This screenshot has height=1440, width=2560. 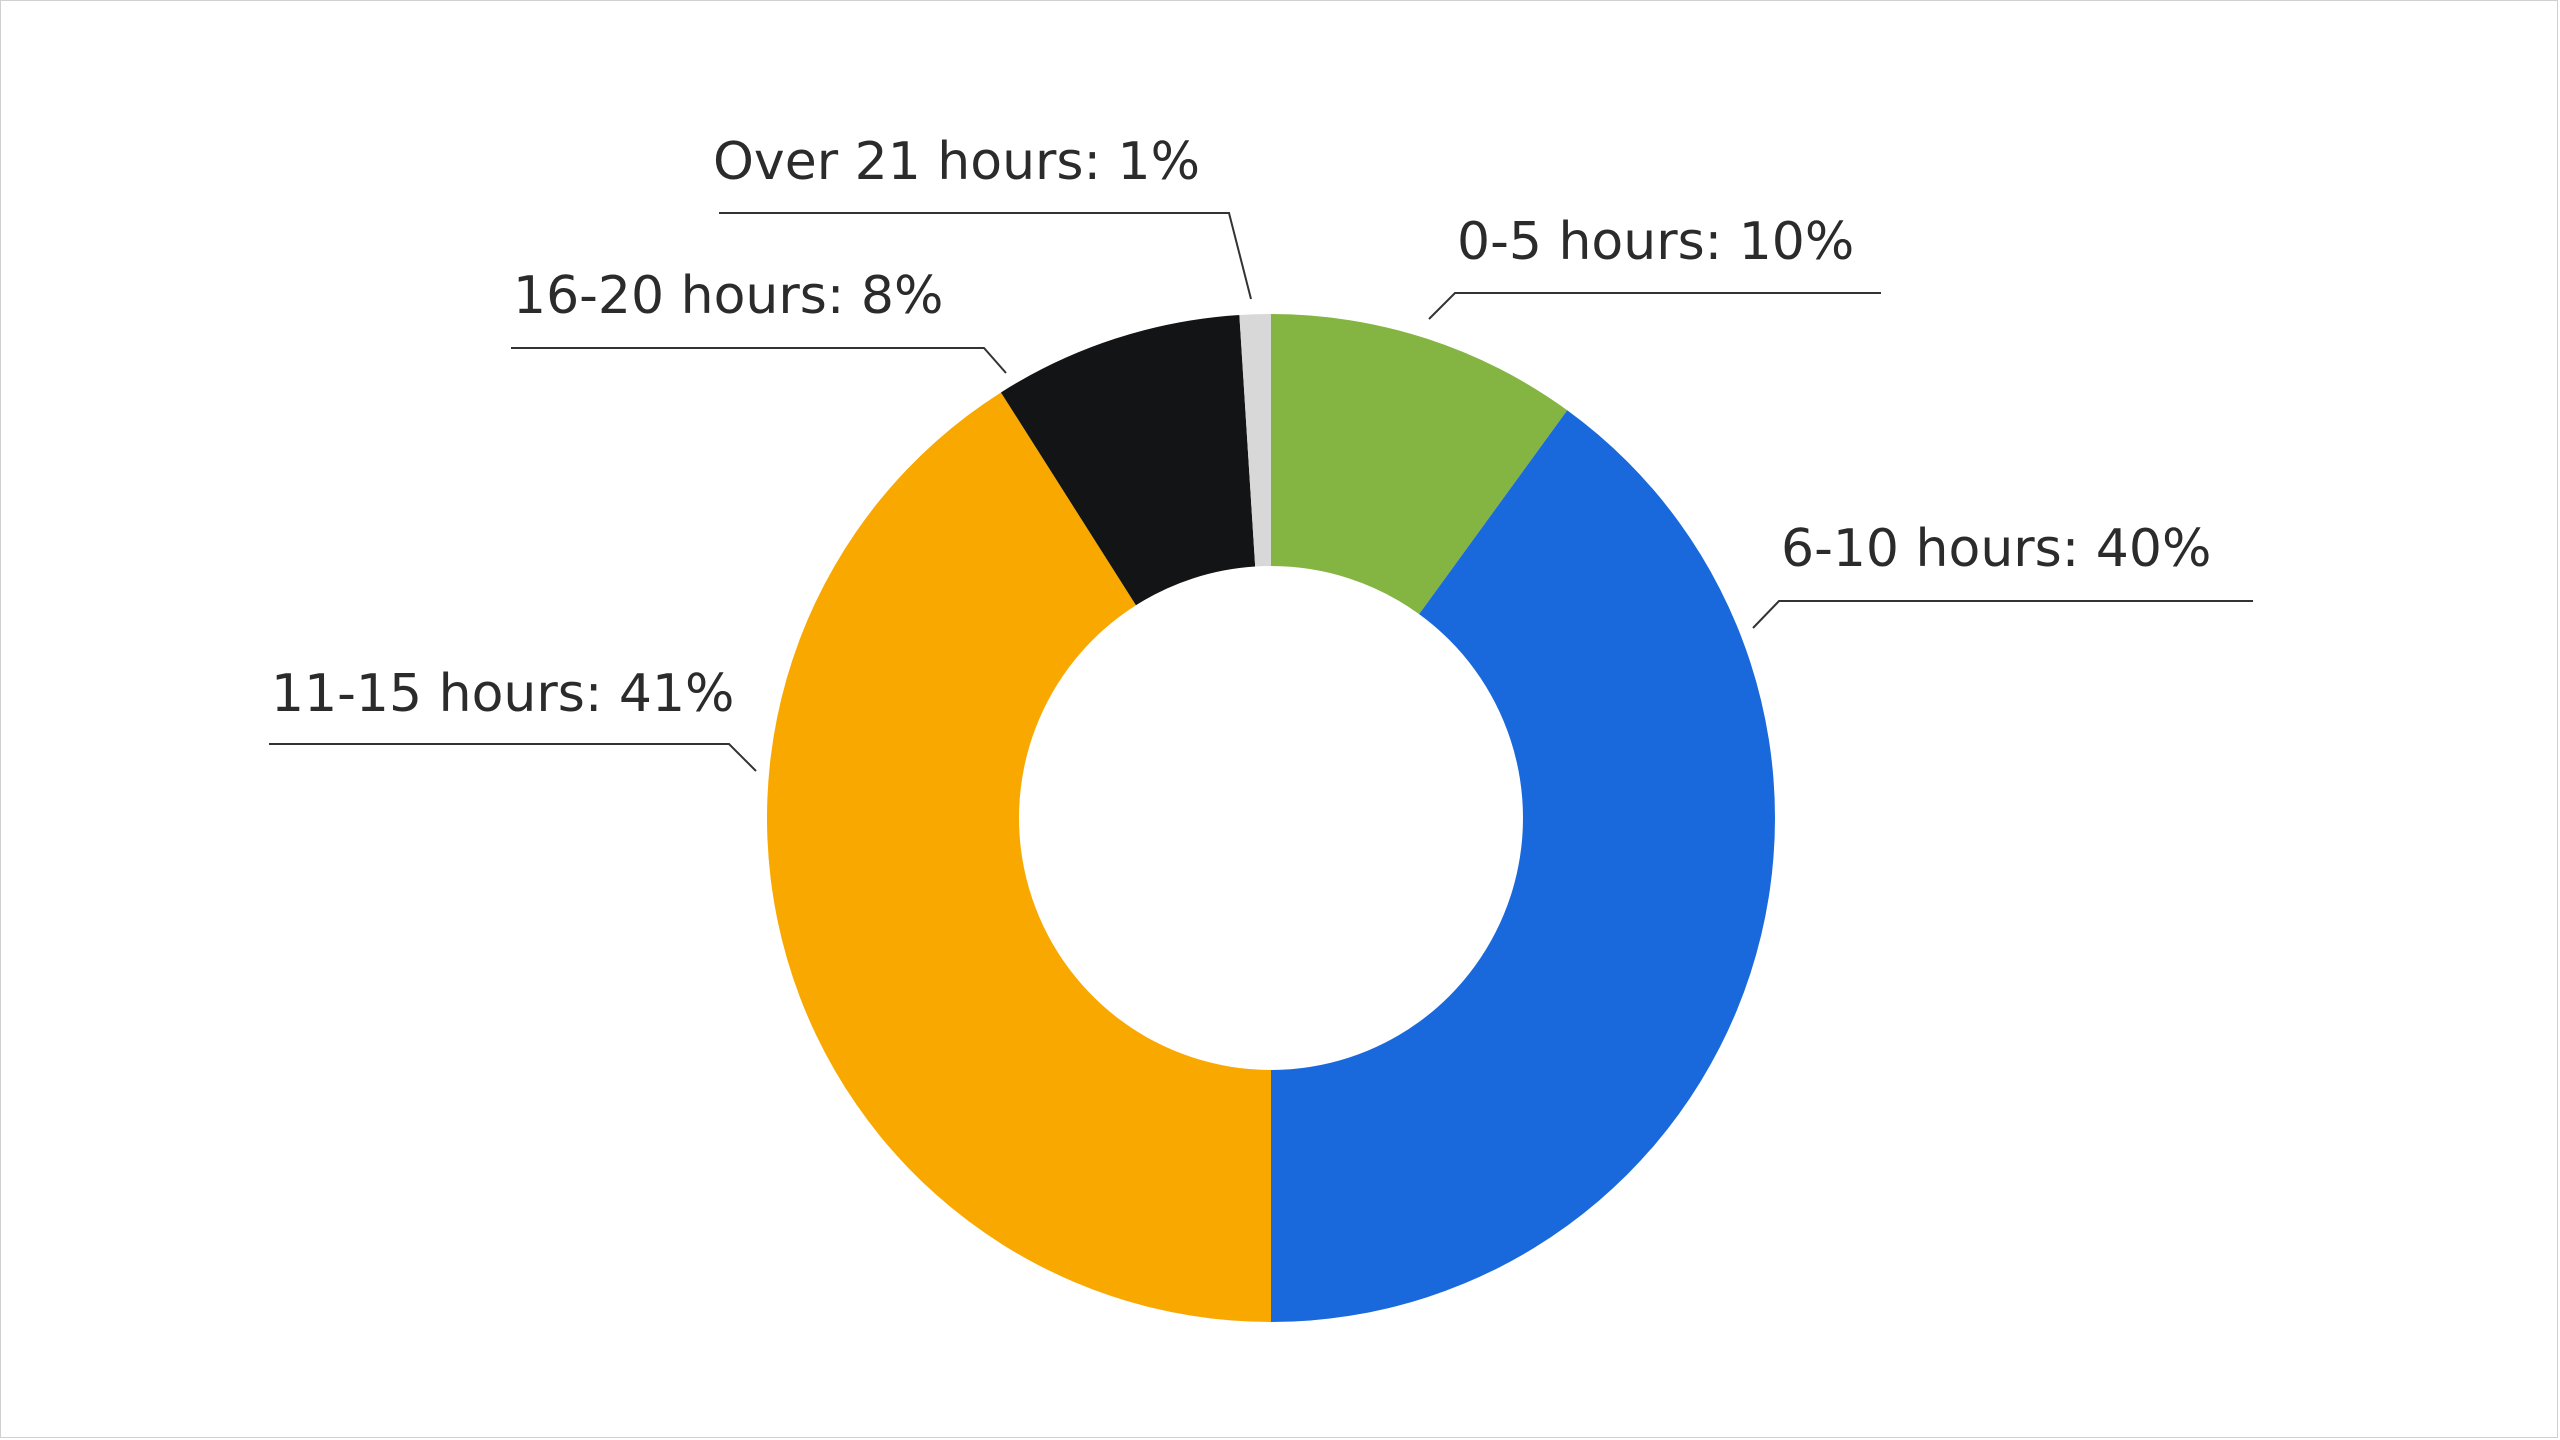 I want to click on leader-line-over-21-hours, so click(x=985, y=256).